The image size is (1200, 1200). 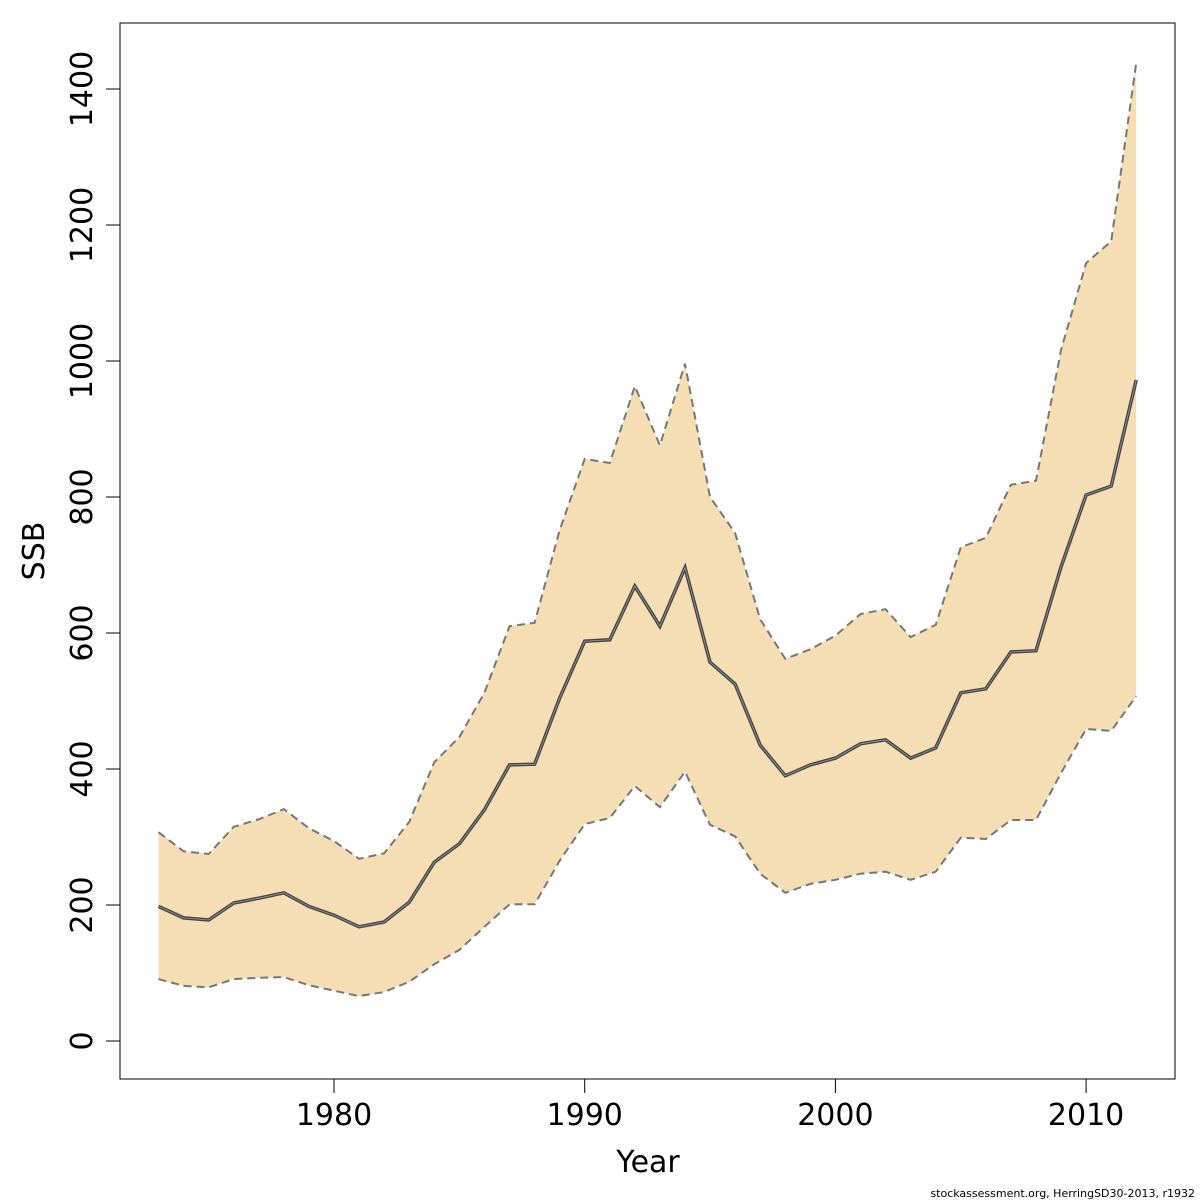 What do you see at coordinates (710, 1105) in the screenshot?
I see `x-axis: 1980 1990 2000 2010` at bounding box center [710, 1105].